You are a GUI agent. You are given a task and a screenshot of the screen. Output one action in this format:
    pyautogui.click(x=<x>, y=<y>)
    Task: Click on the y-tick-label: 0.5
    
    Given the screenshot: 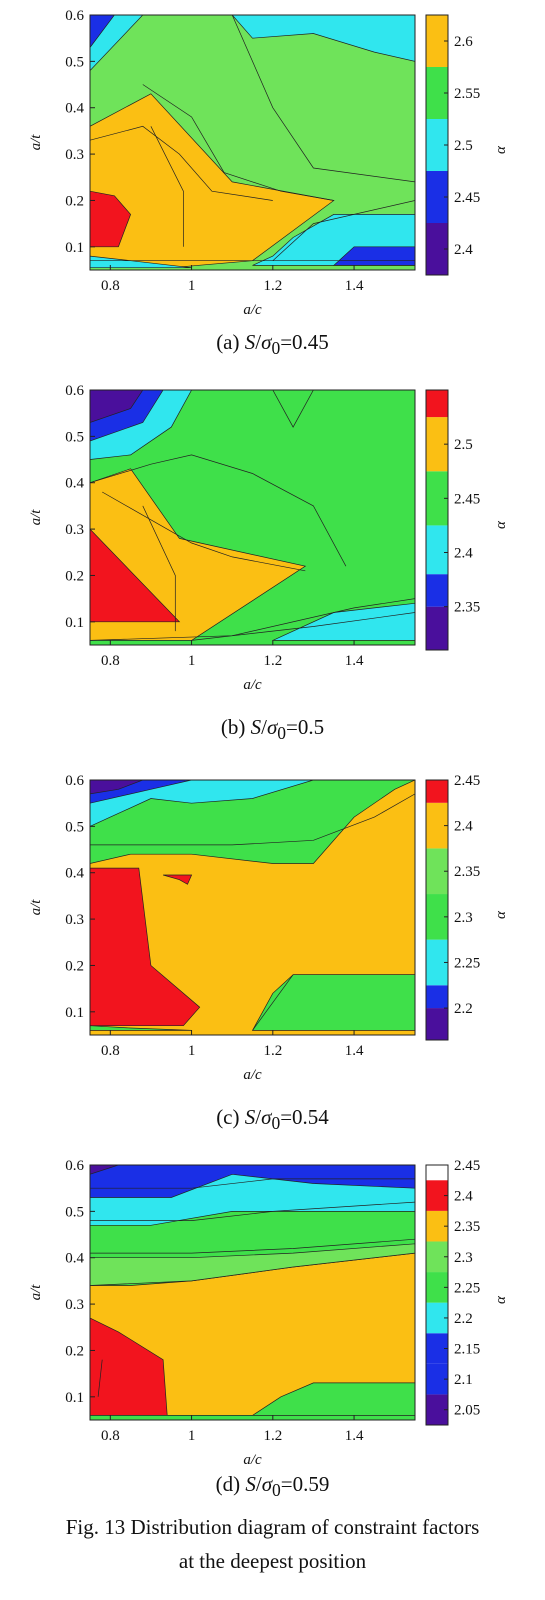 What is the action you would take?
    pyautogui.click(x=74, y=827)
    